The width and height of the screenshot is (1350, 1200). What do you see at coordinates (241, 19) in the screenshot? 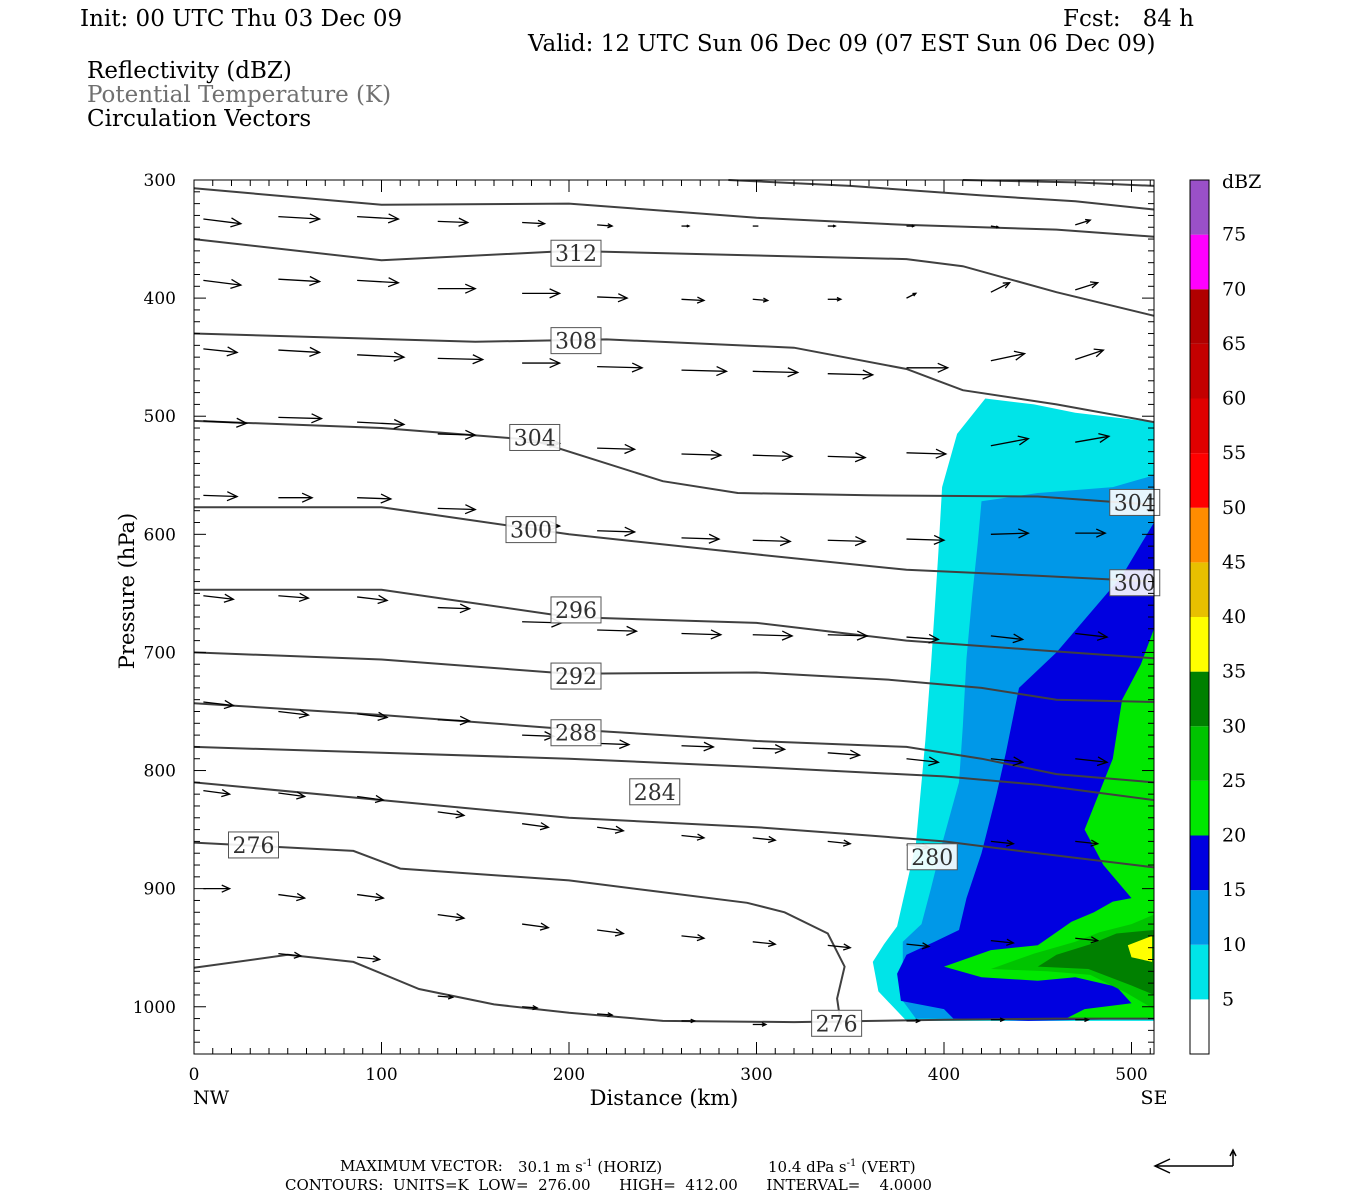
I see `init-time: Init: 00 UTC Thu 03 Dec 09` at bounding box center [241, 19].